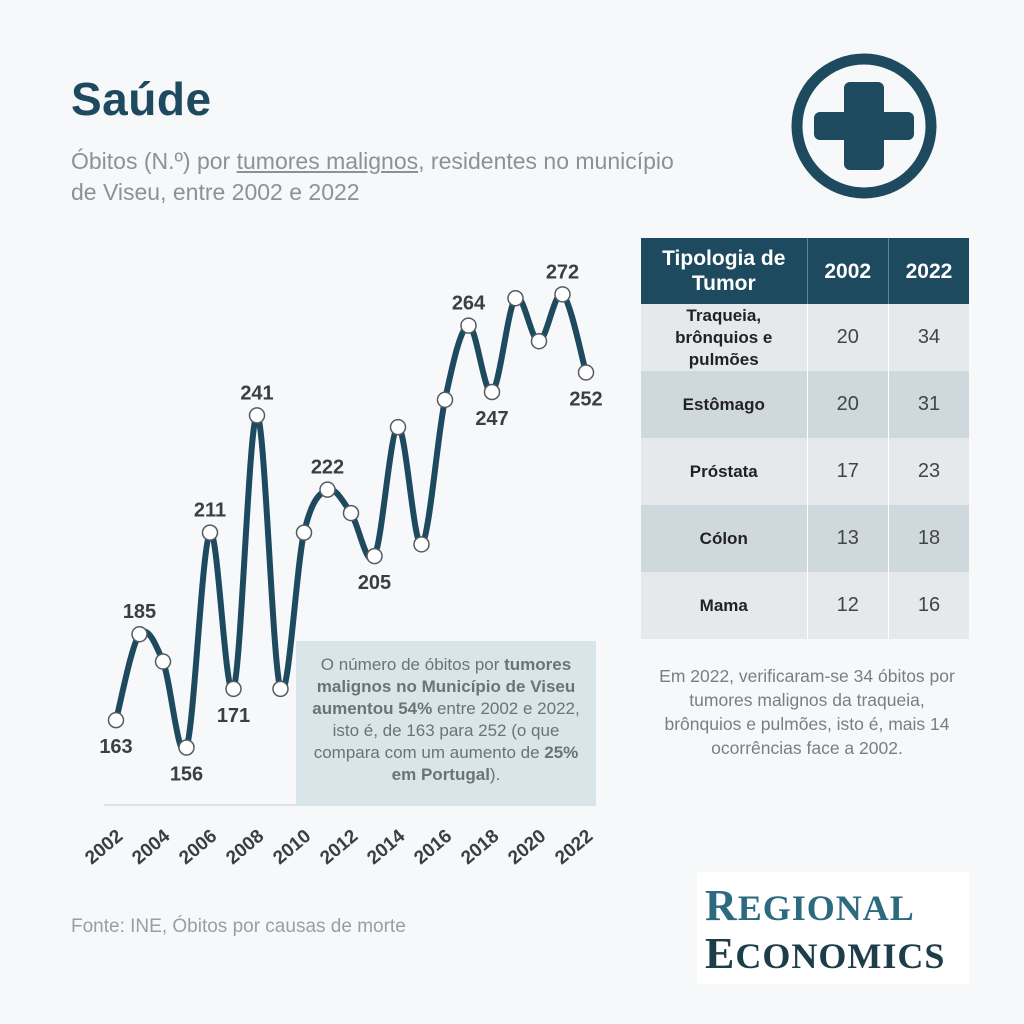 The image size is (1024, 1024). I want to click on data-label-2011: 222, so click(327, 468).